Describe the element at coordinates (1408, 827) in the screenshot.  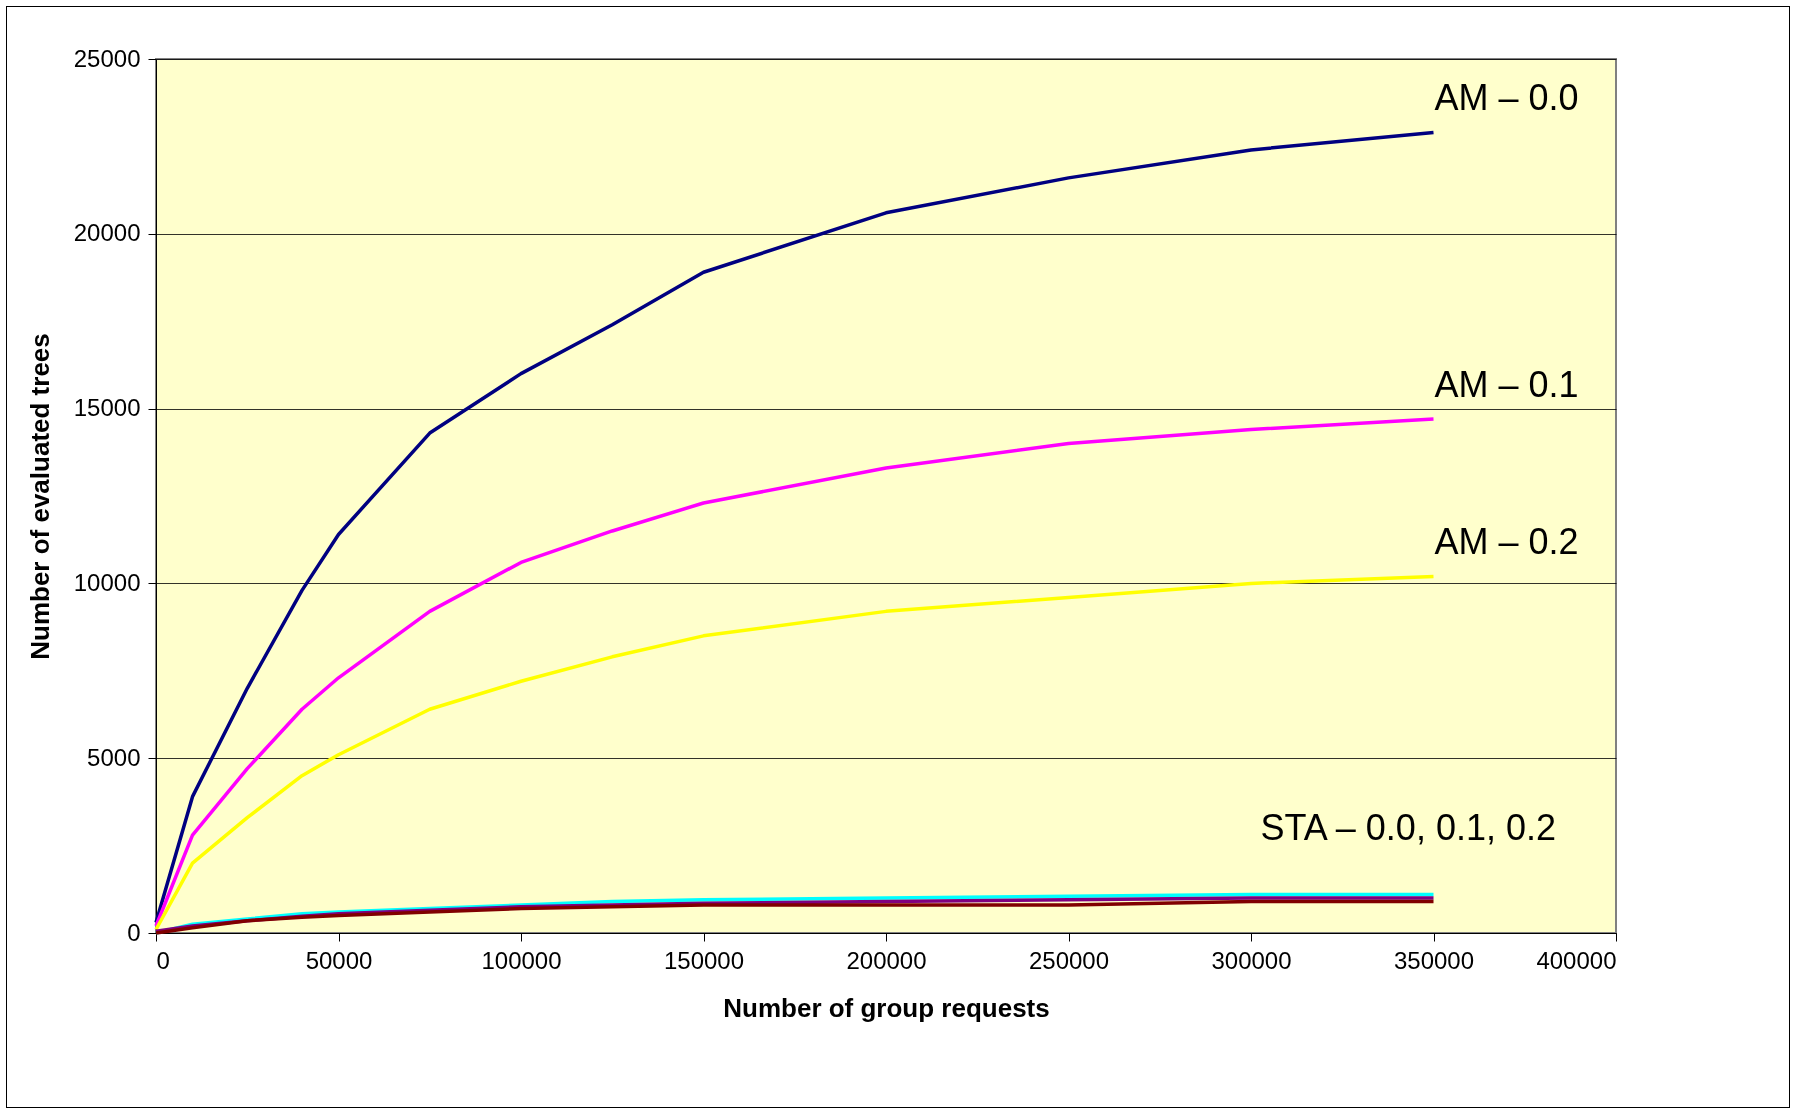
I see `annotation: STA – 0.0, 0.1, 0.2` at that location.